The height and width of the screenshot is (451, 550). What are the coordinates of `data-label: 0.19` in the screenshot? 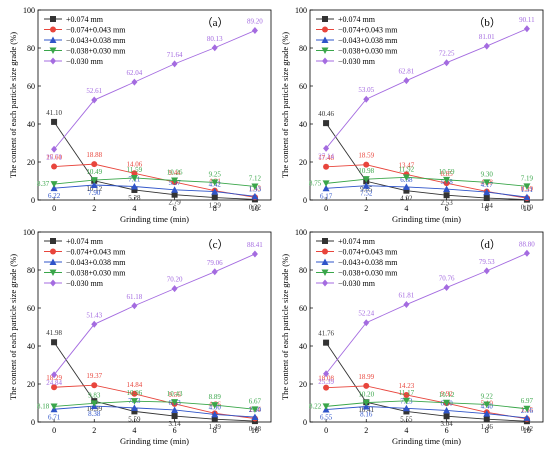 It's located at (527, 208).